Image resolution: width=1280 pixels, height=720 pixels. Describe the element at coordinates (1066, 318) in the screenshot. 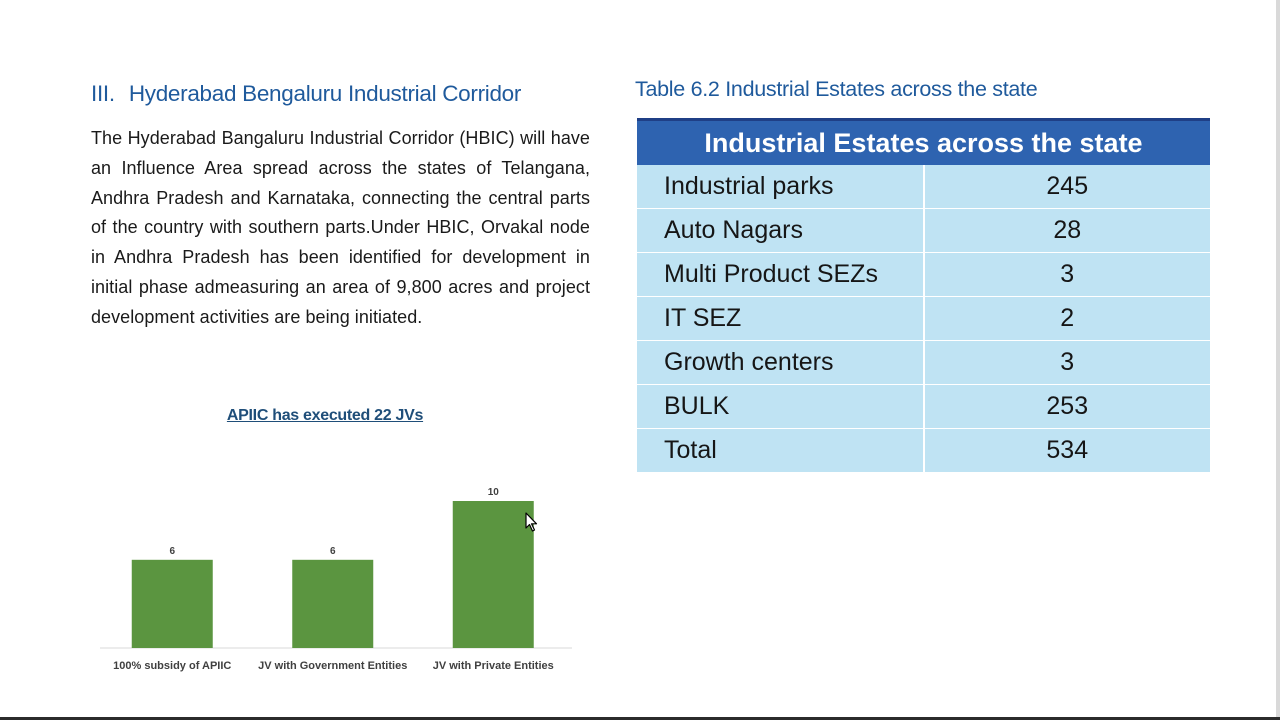

I see `estate-count: 2` at that location.